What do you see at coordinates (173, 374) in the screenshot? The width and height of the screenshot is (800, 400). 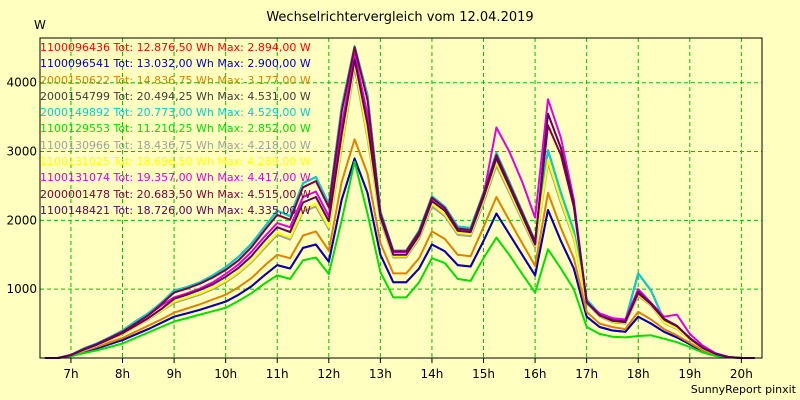 I see `x-tick-label: 9h` at bounding box center [173, 374].